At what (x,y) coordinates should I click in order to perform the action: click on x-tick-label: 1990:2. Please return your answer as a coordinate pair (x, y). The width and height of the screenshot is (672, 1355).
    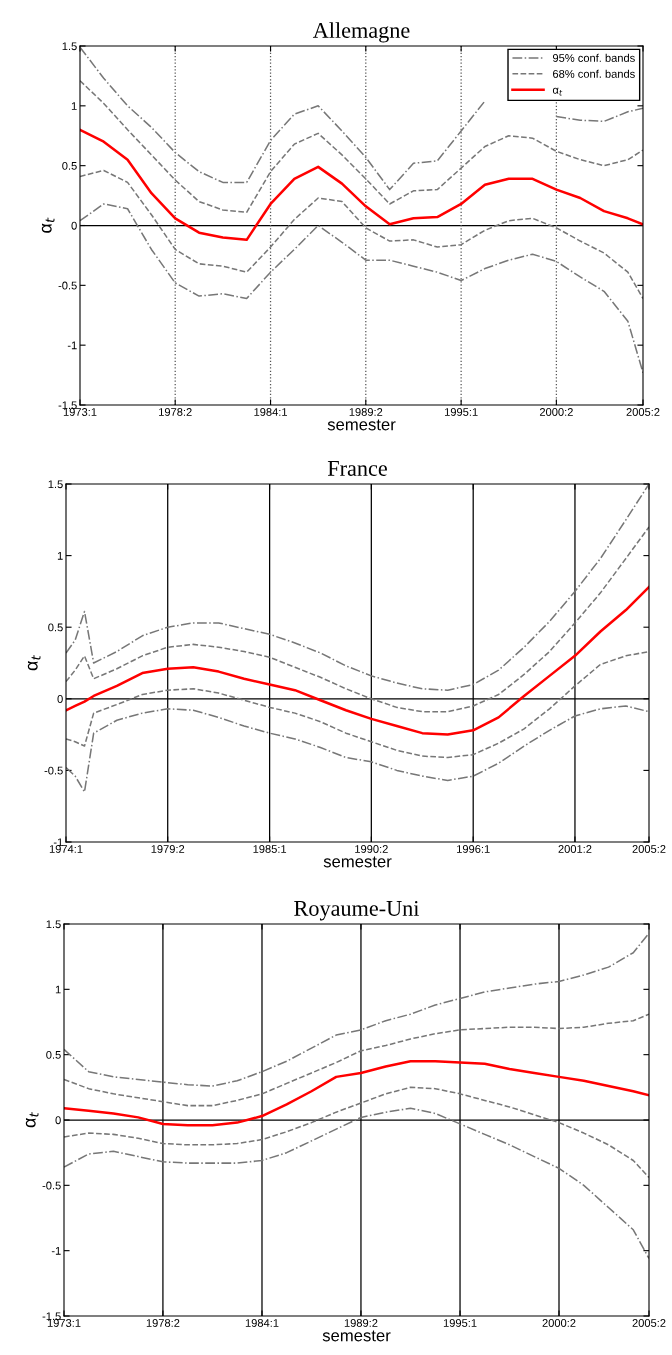
    Looking at the image, I should click on (371, 849).